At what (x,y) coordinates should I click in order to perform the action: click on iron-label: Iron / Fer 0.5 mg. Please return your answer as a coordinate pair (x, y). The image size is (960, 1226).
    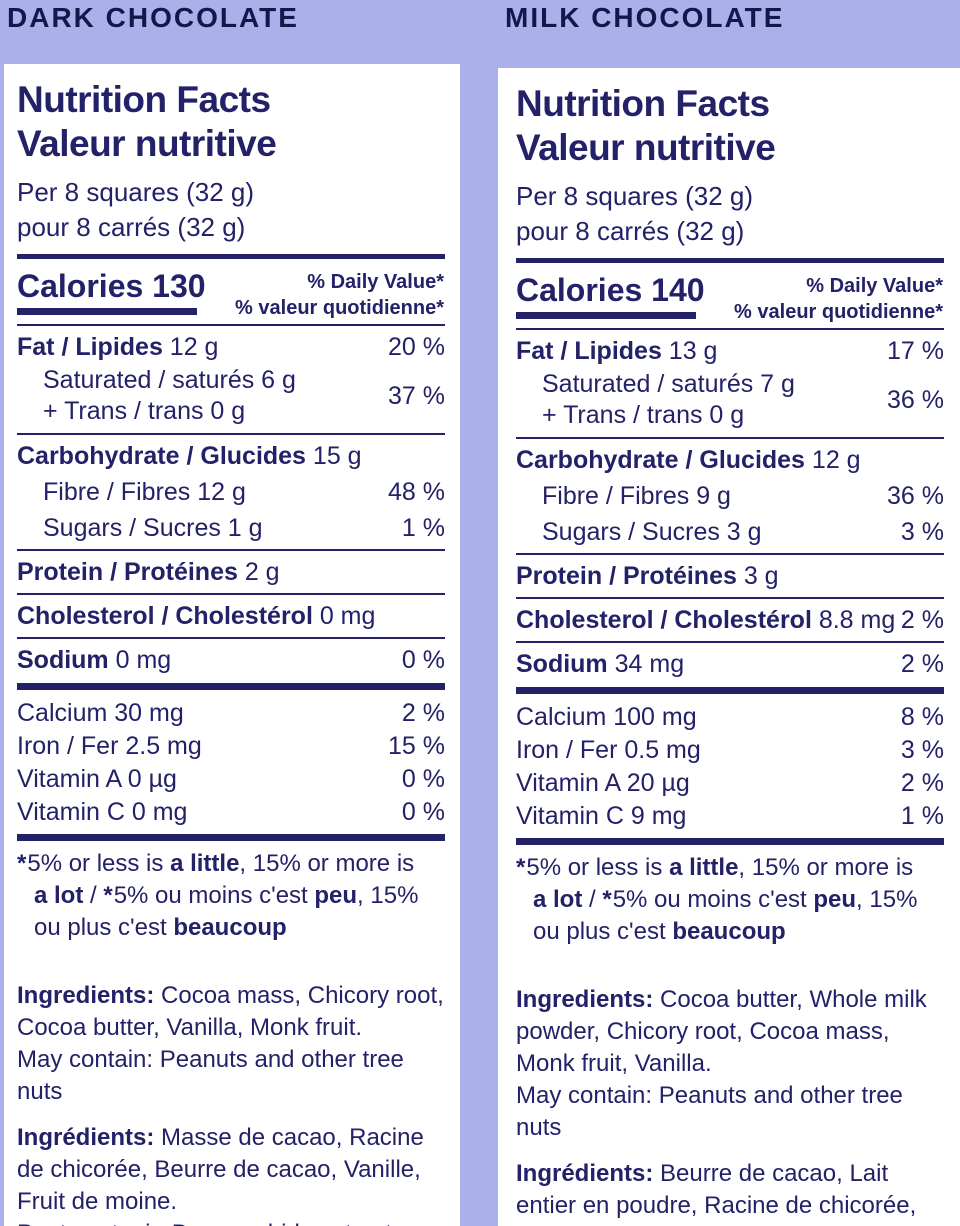
    Looking at the image, I should click on (608, 750).